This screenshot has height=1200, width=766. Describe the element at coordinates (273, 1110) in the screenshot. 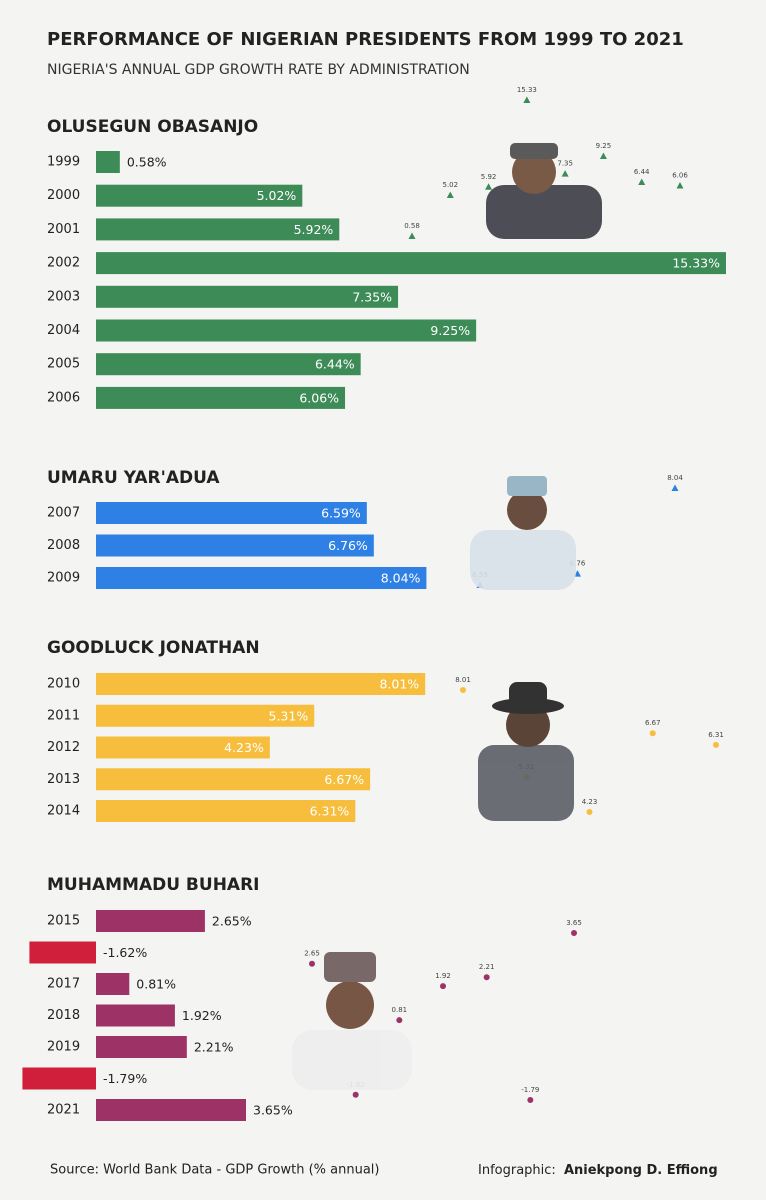

I see `value-label: 3.65%` at that location.